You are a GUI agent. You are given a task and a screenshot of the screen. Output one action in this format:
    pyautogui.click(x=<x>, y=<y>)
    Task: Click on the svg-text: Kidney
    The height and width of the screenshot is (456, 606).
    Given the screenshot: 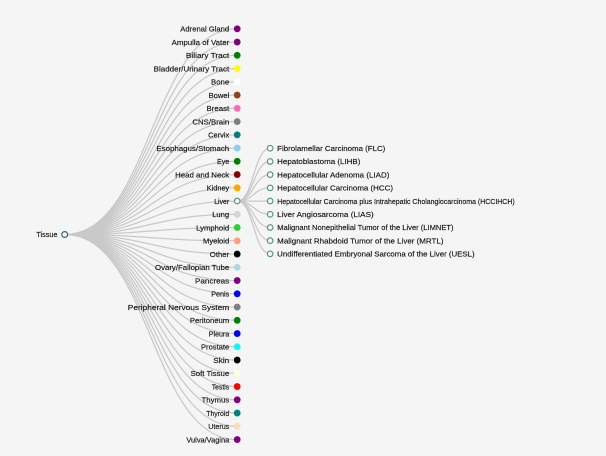 What is the action you would take?
    pyautogui.click(x=218, y=188)
    